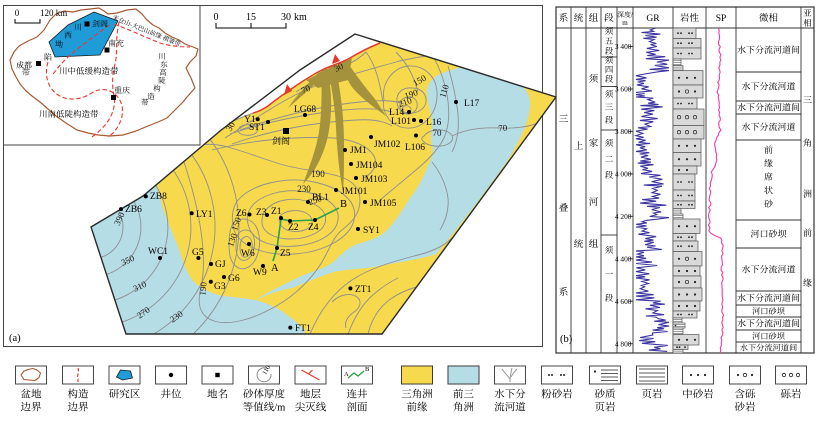 Image resolution: width=826 pixels, height=432 pixels. What do you see at coordinates (303, 329) in the screenshot?
I see `svg-text: FT1` at bounding box center [303, 329].